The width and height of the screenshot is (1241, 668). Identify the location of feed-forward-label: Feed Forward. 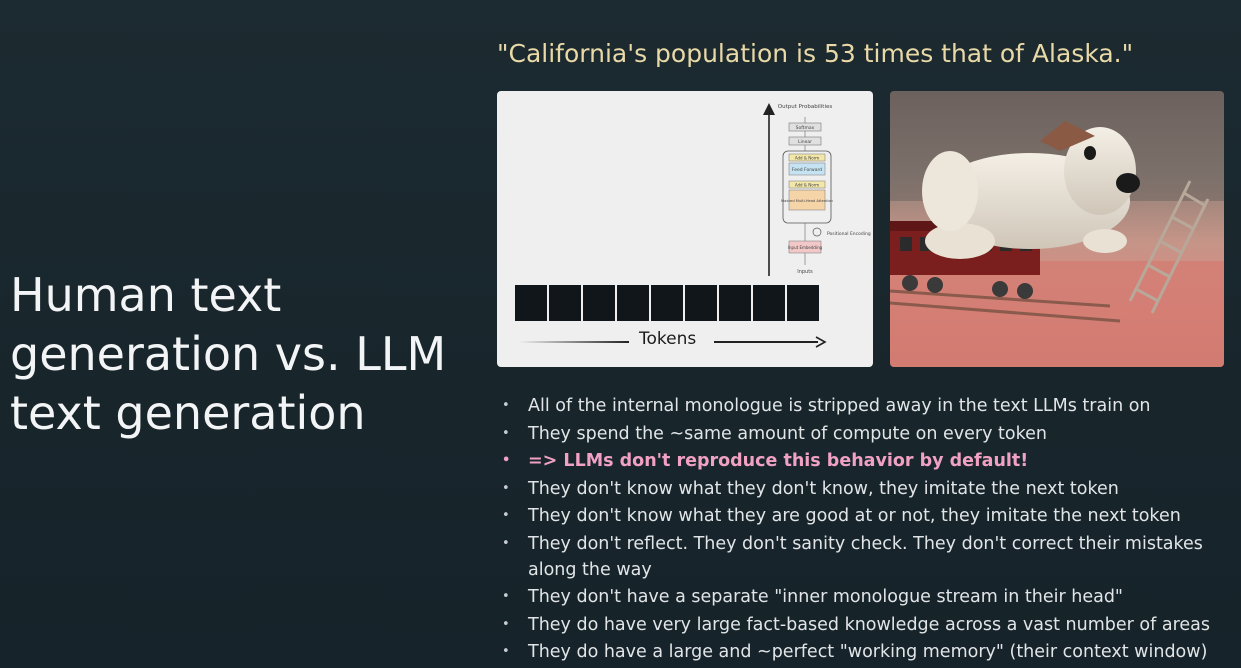
(807, 170).